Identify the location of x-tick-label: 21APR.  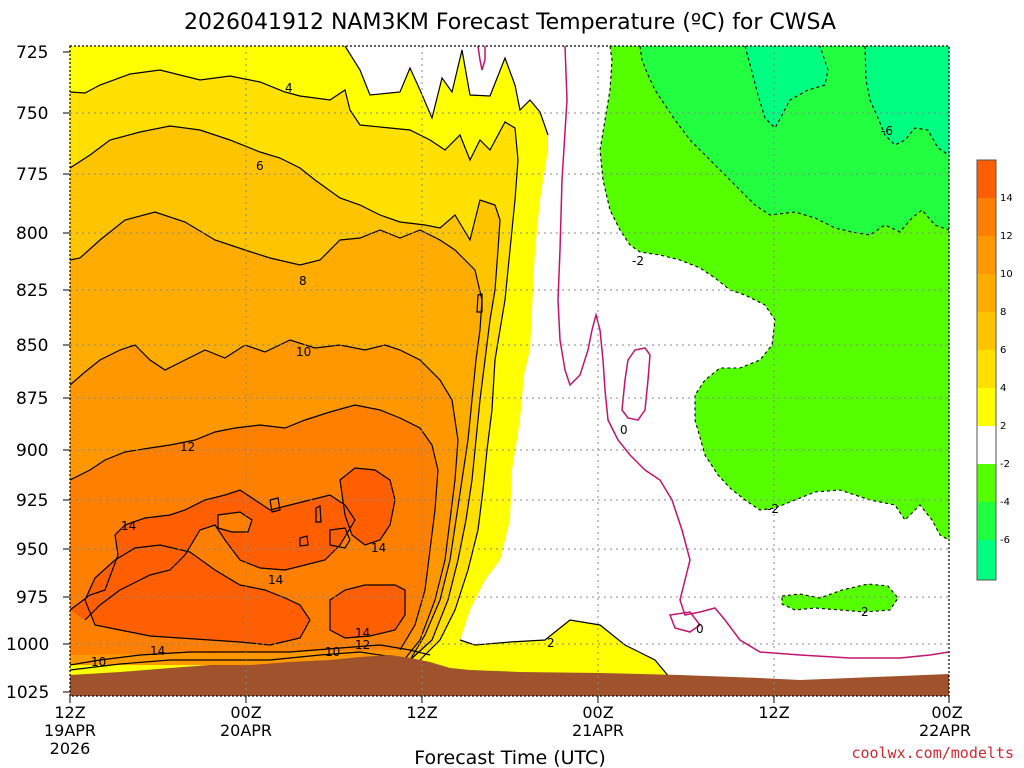
(598, 730).